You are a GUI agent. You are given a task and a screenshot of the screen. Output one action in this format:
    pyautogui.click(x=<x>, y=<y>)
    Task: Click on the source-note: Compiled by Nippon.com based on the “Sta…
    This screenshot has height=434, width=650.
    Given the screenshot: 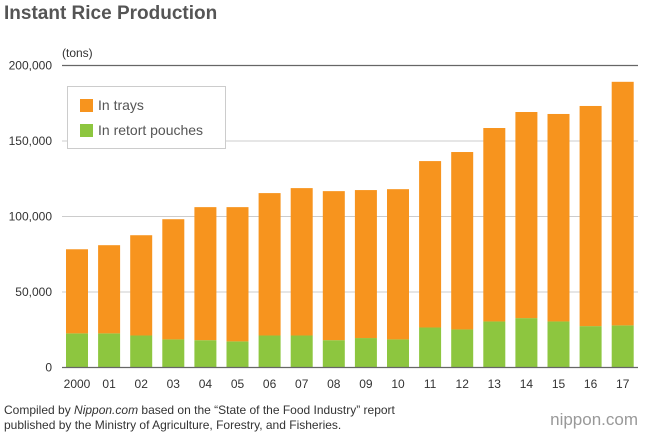 What is the action you would take?
    pyautogui.click(x=199, y=418)
    